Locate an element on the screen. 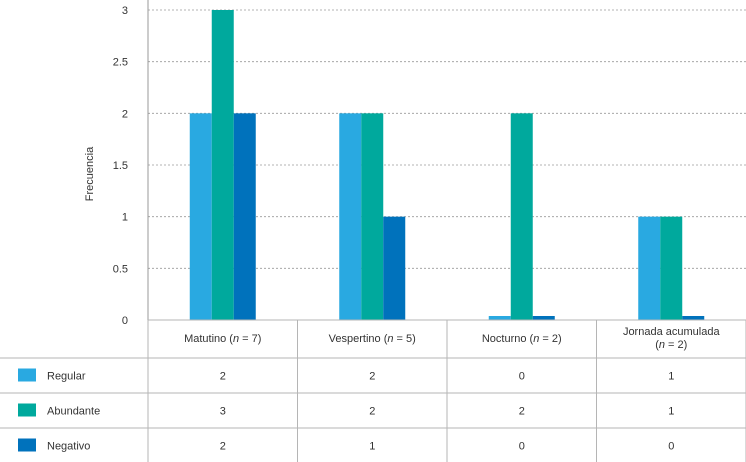  category-label: Vespertino (n = 5) is located at coordinates (372, 339).